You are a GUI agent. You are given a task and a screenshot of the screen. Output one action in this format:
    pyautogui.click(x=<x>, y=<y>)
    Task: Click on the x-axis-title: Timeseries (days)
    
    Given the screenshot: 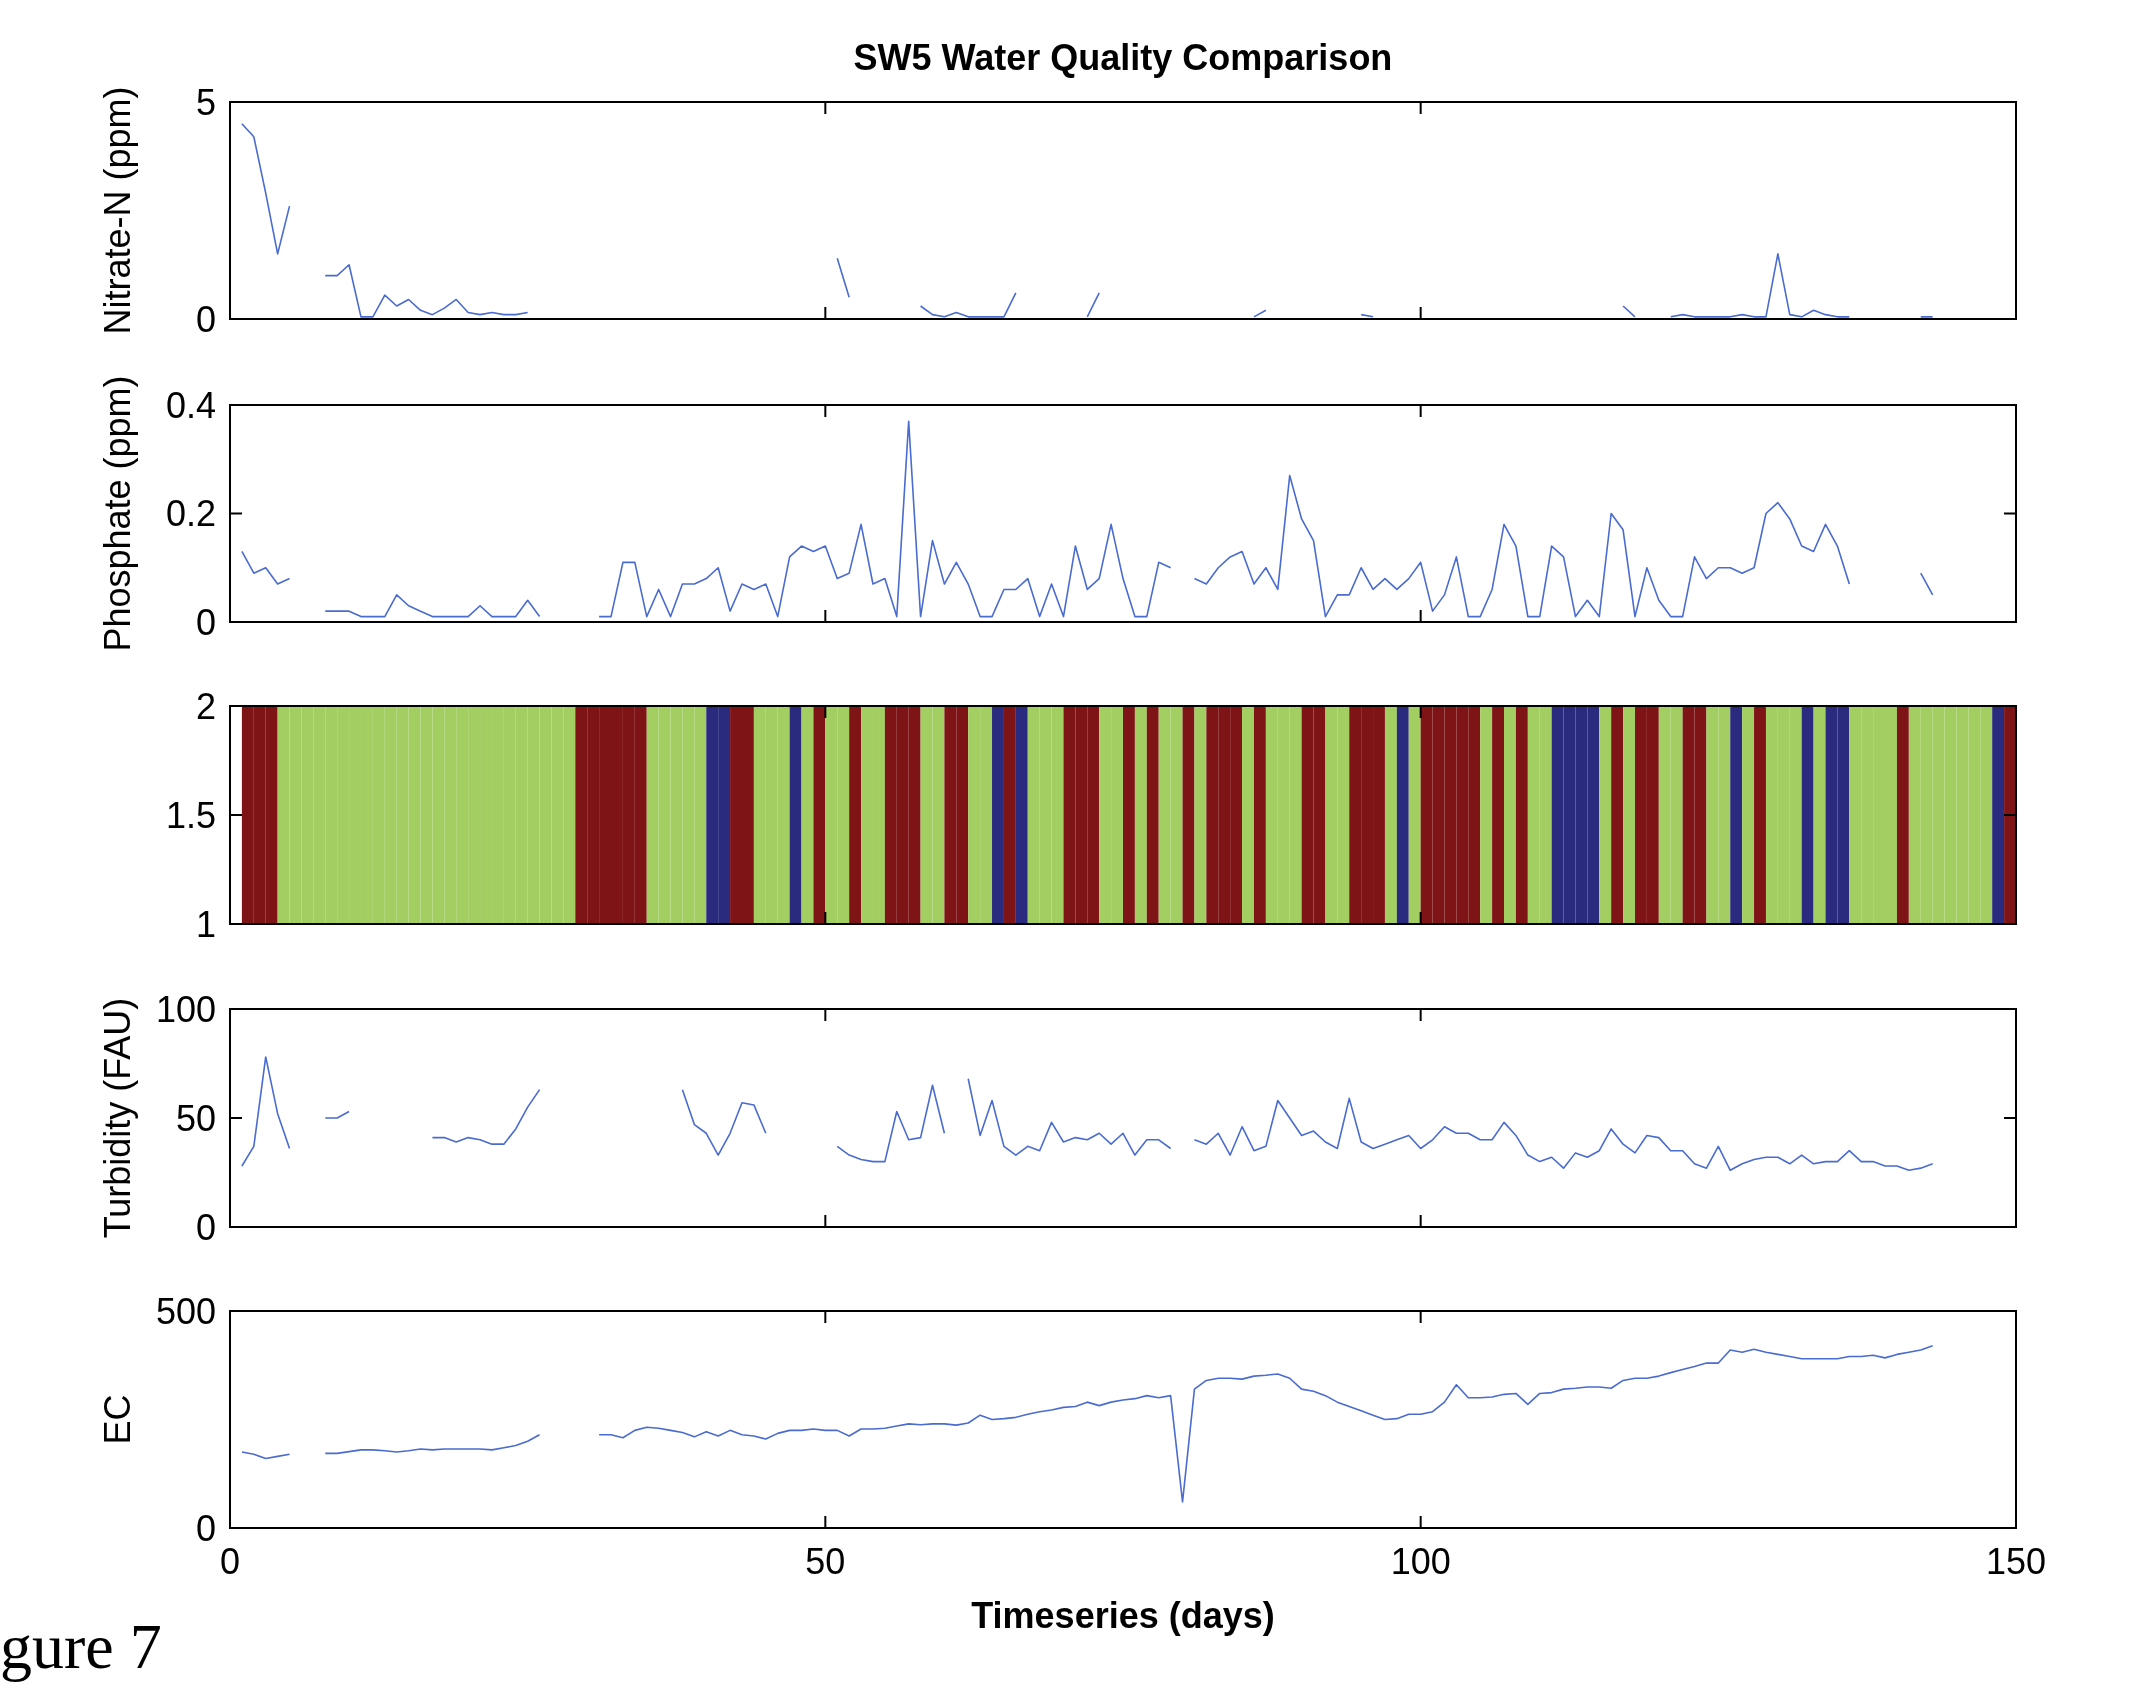 What is the action you would take?
    pyautogui.click(x=1123, y=1615)
    